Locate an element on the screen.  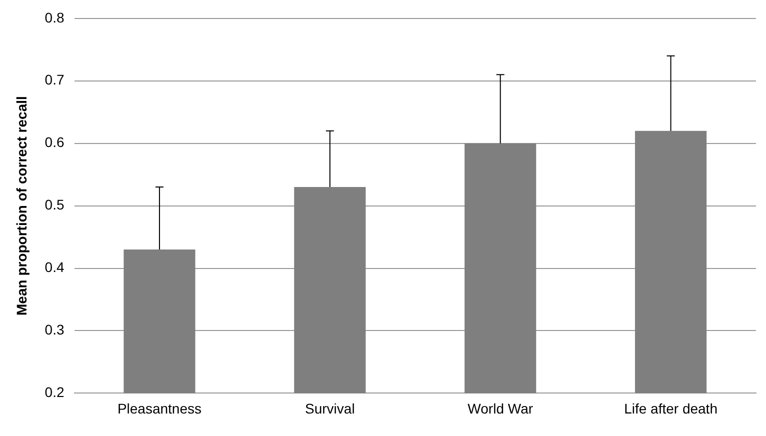
x-tick-label: Life after death is located at coordinates (671, 408).